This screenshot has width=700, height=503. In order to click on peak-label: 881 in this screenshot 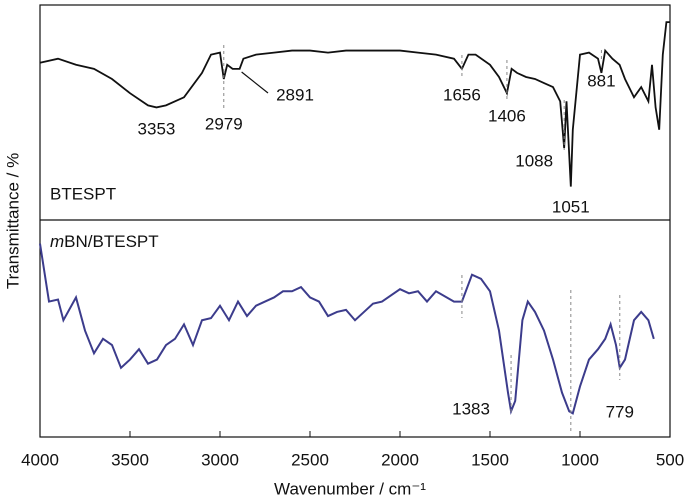, I will do `click(601, 80)`.